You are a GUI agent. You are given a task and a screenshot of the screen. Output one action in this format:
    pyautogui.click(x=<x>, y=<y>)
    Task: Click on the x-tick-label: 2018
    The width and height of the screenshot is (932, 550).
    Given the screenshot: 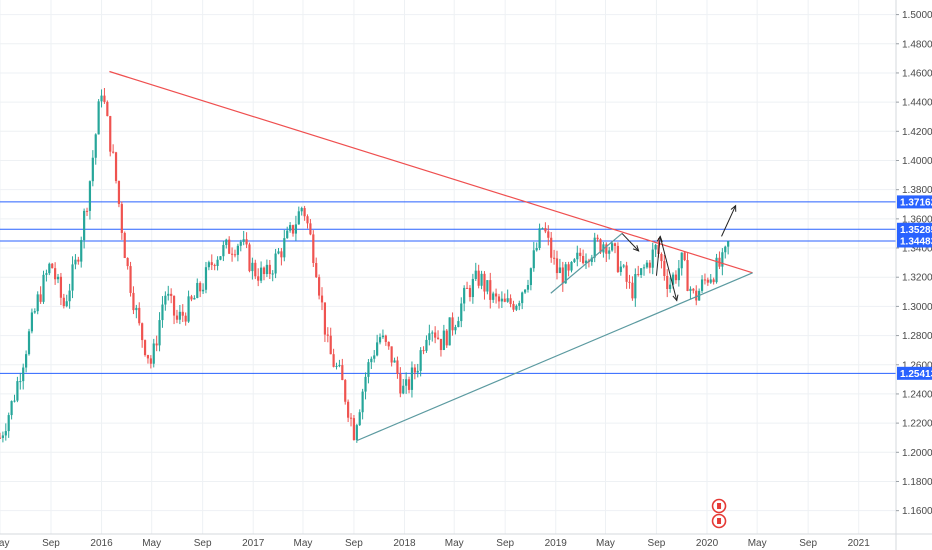 What is the action you would take?
    pyautogui.click(x=404, y=543)
    